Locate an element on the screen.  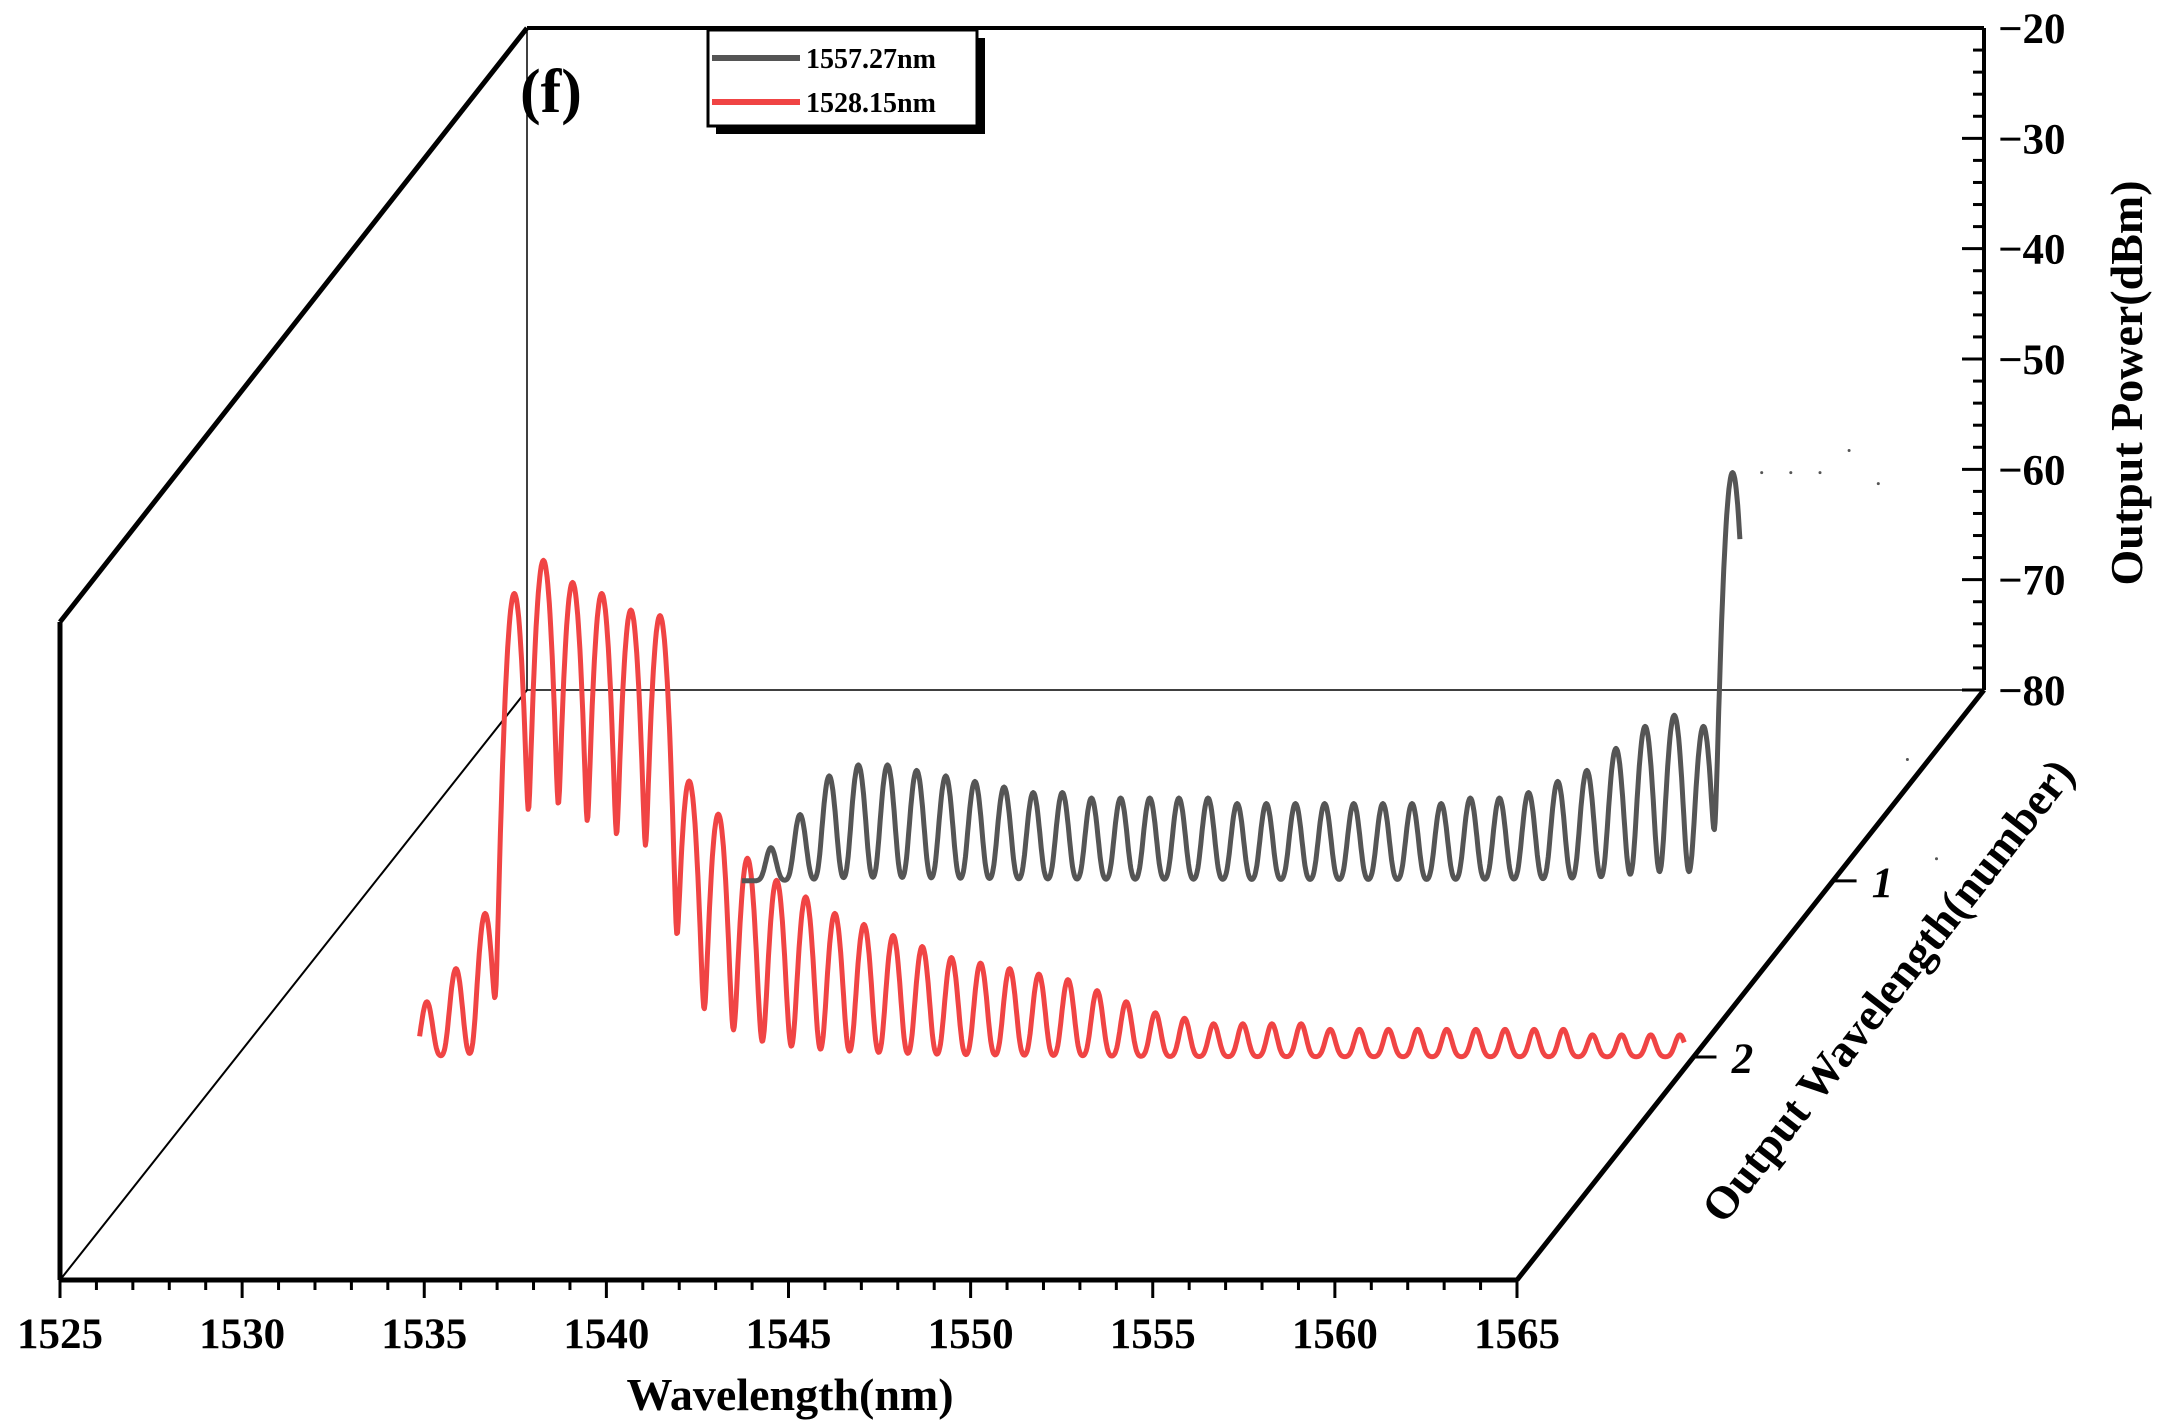
panel-label: (f) is located at coordinates (551, 92).